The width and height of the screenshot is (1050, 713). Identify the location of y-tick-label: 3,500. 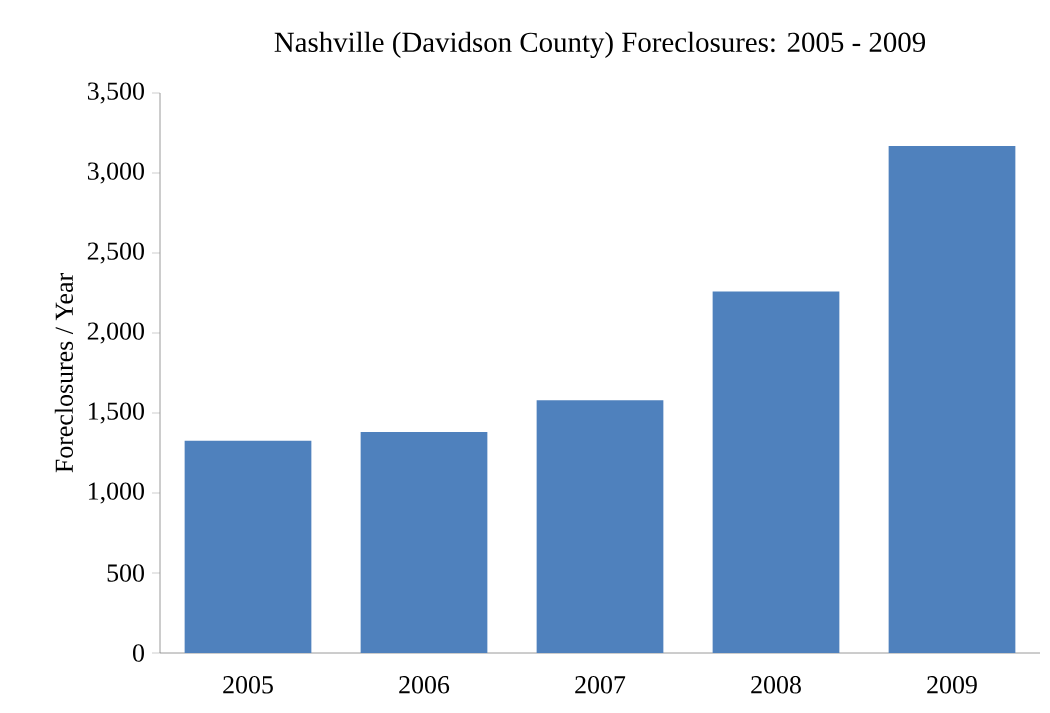
(115, 93).